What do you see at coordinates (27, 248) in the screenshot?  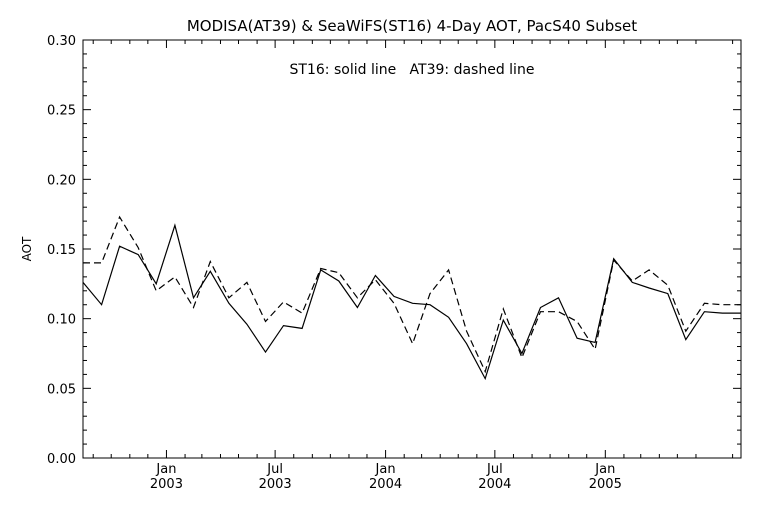 I see `y-axis-label: AOT` at bounding box center [27, 248].